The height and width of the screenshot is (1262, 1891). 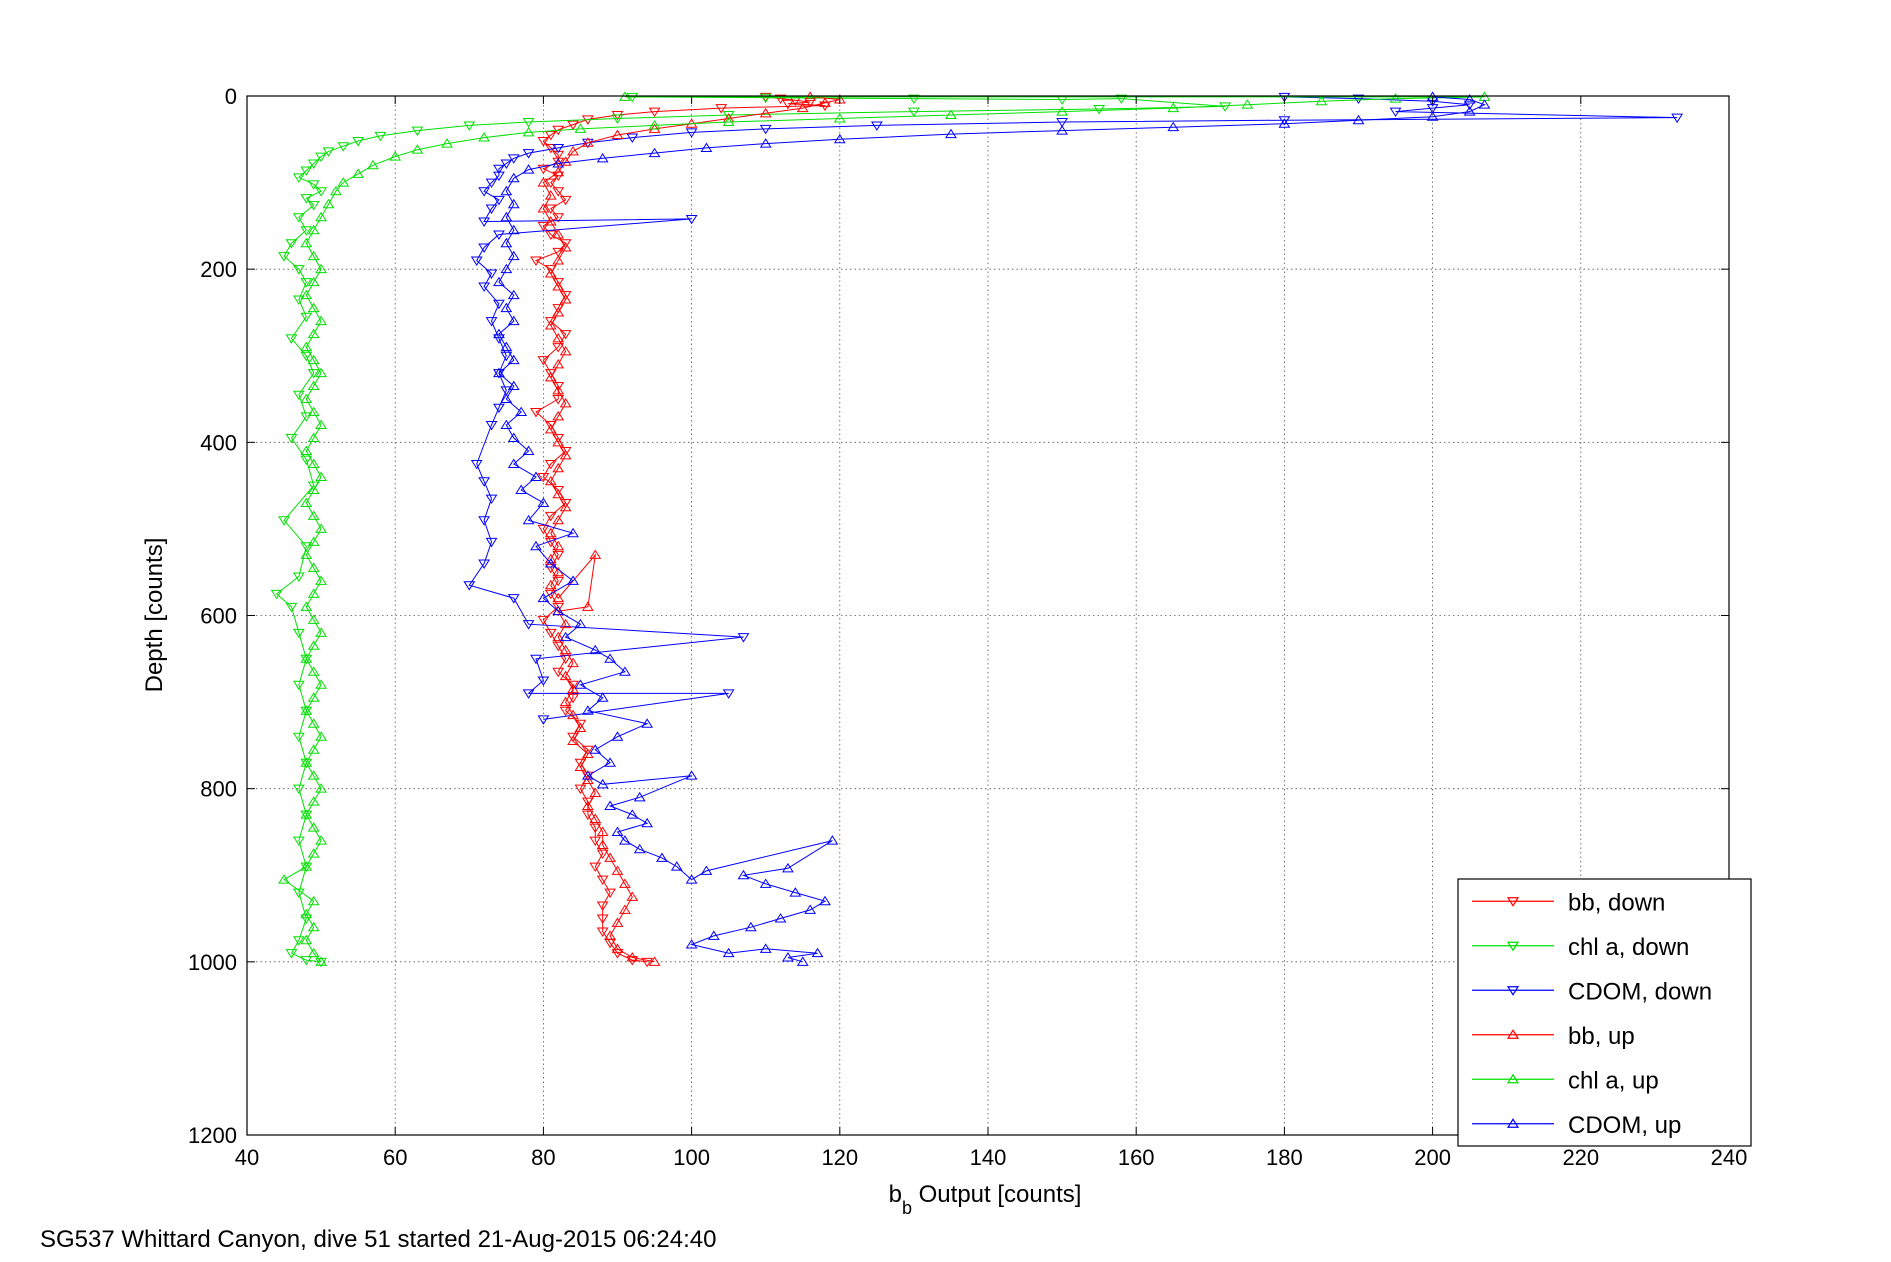 I want to click on y-tick-label: 1000, so click(x=212, y=962).